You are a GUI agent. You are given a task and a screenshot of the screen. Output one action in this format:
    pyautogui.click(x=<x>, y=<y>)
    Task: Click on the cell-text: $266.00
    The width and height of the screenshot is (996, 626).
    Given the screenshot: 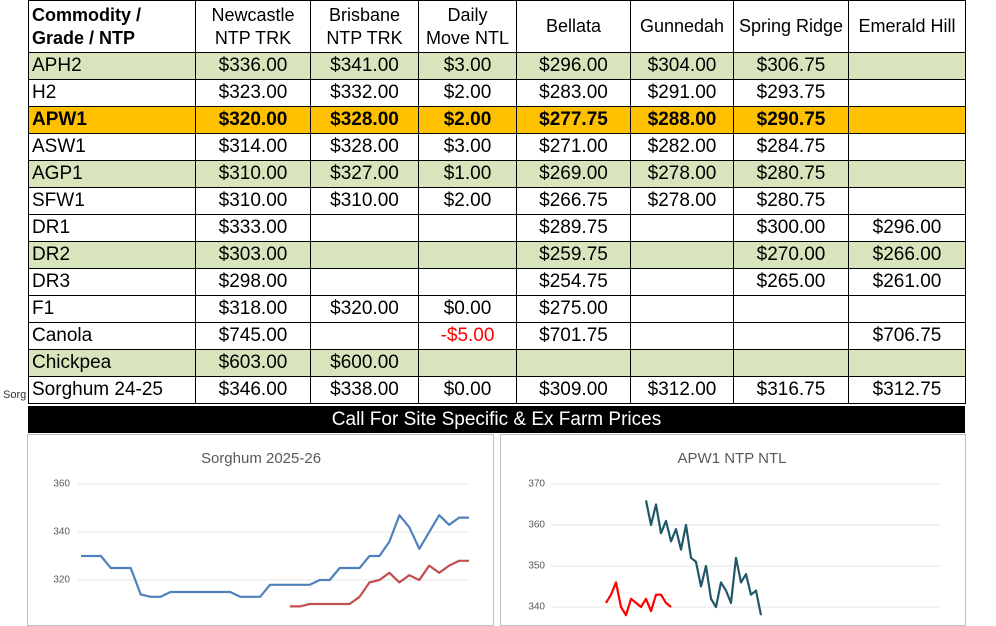 What is the action you would take?
    pyautogui.click(x=907, y=254)
    